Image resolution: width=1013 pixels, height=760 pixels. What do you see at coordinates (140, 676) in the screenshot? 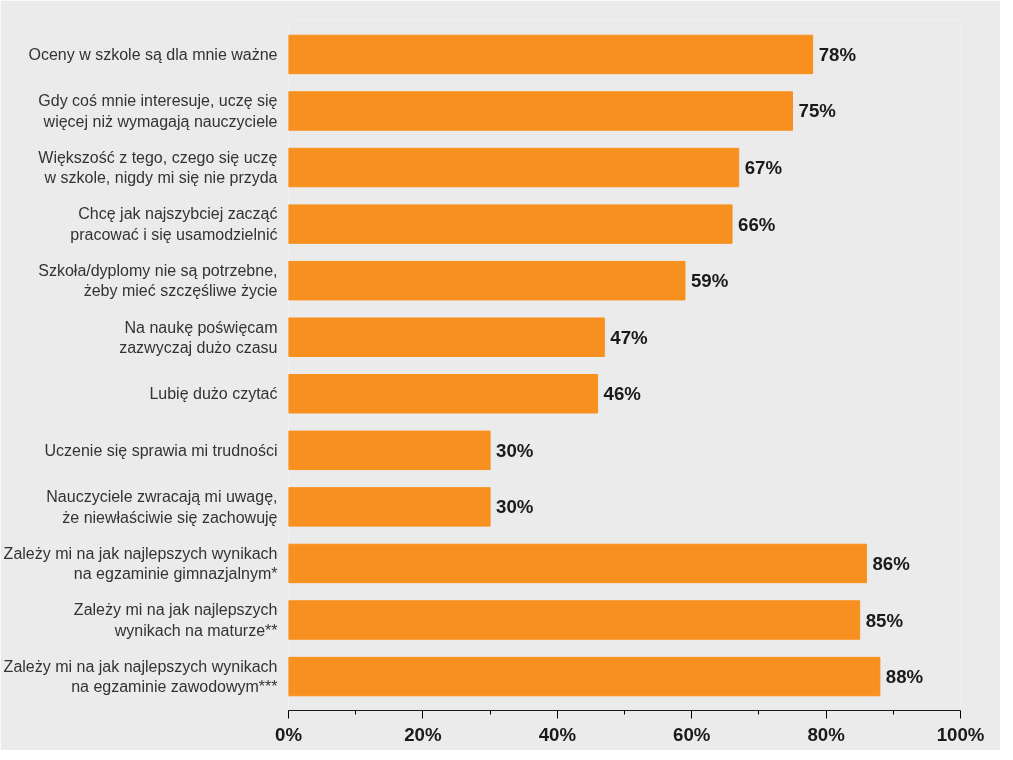
I see `y-tick-label: Zależy mi na jak najlepszych wynikach na egzaminie zawodowym***` at bounding box center [140, 676].